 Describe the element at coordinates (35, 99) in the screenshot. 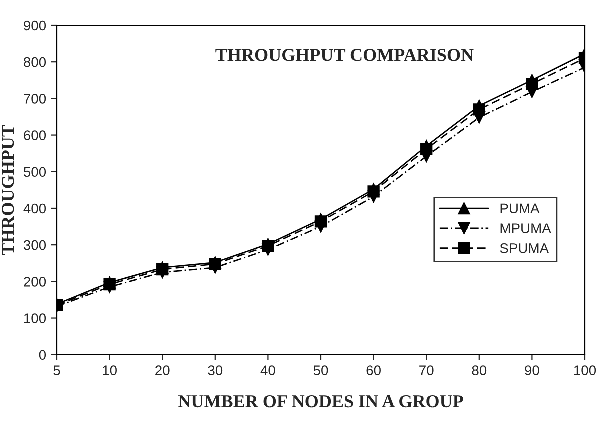

I see `y-tick-label: 700` at that location.